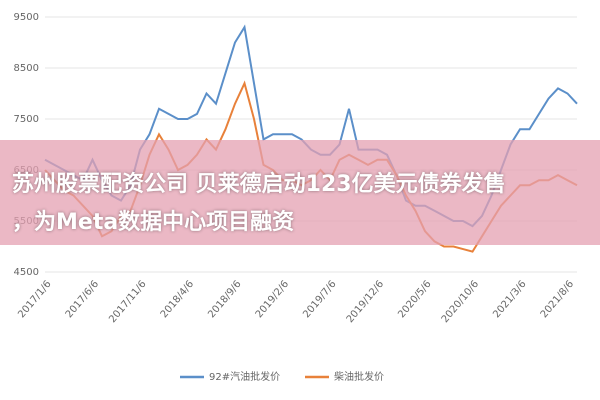  I want to click on x-tick-label: 2017/1/6, so click(34, 299).